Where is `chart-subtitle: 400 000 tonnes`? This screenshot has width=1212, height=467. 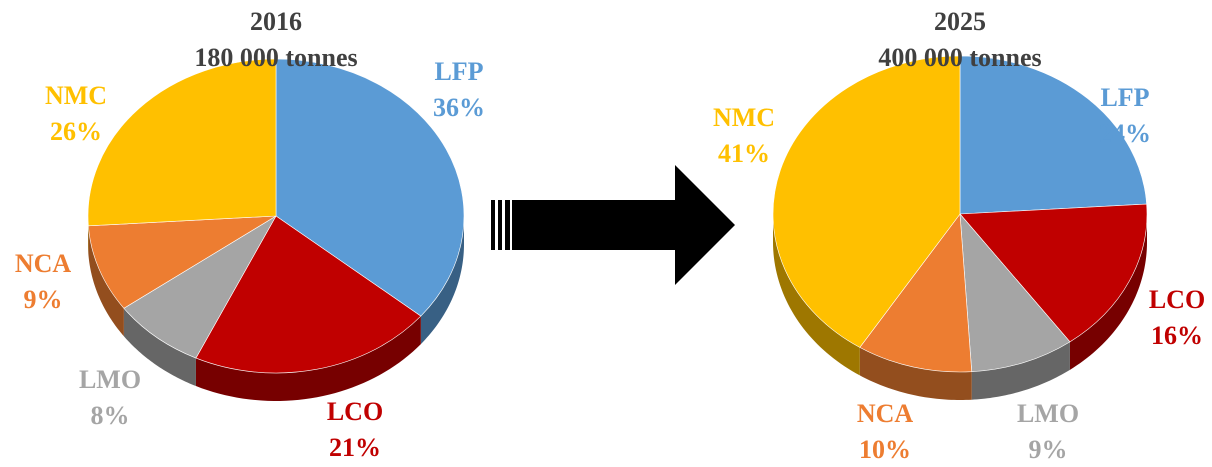
chart-subtitle: 400 000 tonnes is located at coordinates (959, 57).